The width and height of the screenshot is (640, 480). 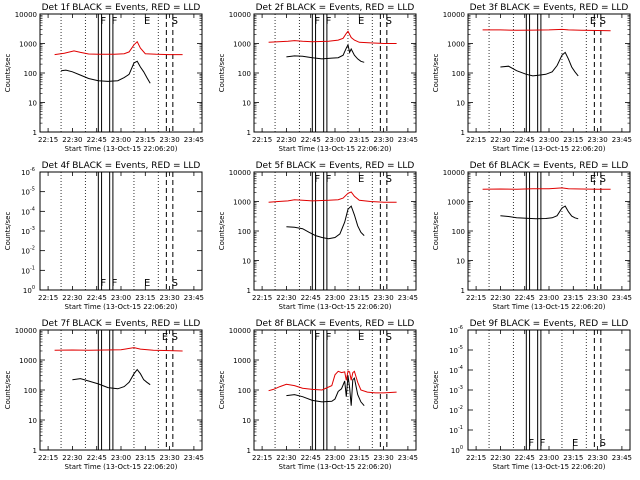 What do you see at coordinates (28, 192) in the screenshot?
I see `y-tick-label: 10⁻⁵` at bounding box center [28, 192].